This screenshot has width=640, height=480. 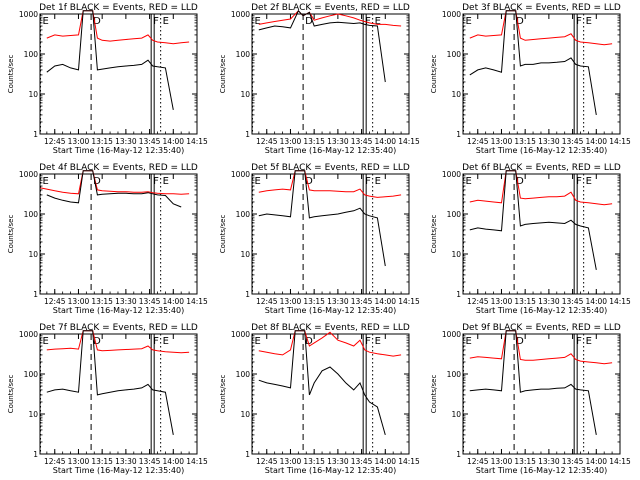 What do you see at coordinates (28, 14) in the screenshot?
I see `panel-1-ytick-label-3: 1000` at bounding box center [28, 14].